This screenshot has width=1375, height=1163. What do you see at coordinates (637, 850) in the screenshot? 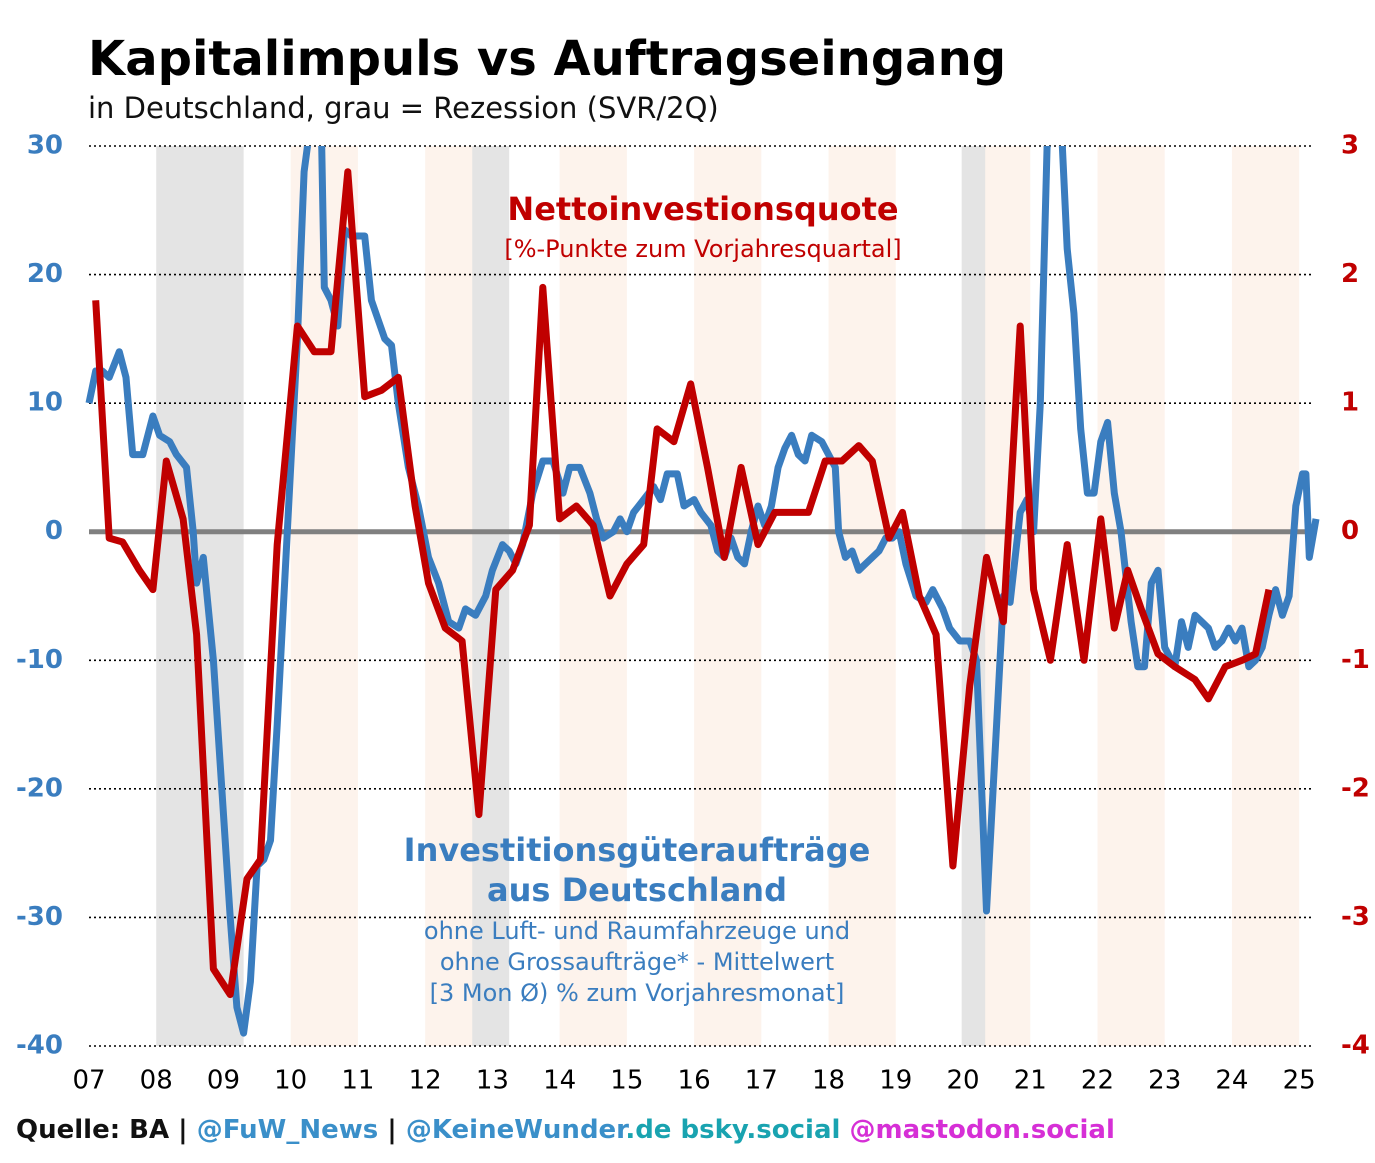
I see `annotation: Investitionsgüteraufträge` at bounding box center [637, 850].